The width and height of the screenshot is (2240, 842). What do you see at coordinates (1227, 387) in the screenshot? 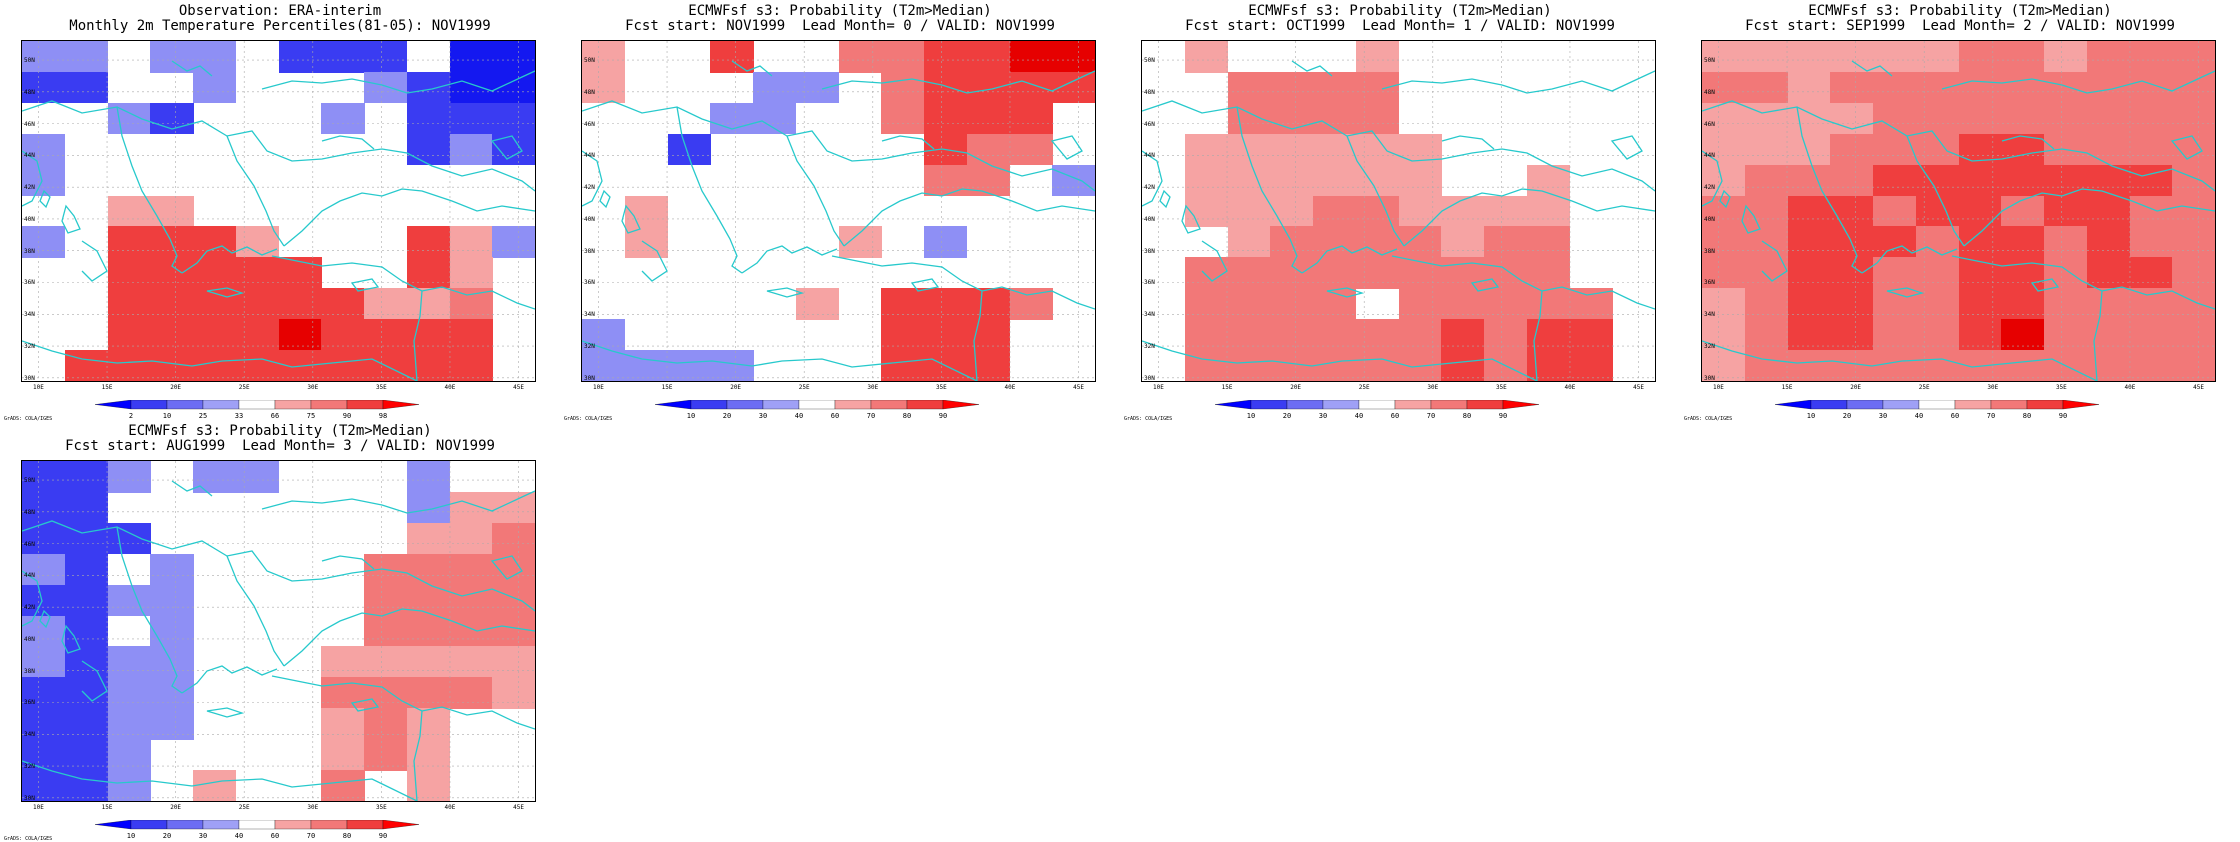
I see `lon-tick-label: 15E` at bounding box center [1227, 387].